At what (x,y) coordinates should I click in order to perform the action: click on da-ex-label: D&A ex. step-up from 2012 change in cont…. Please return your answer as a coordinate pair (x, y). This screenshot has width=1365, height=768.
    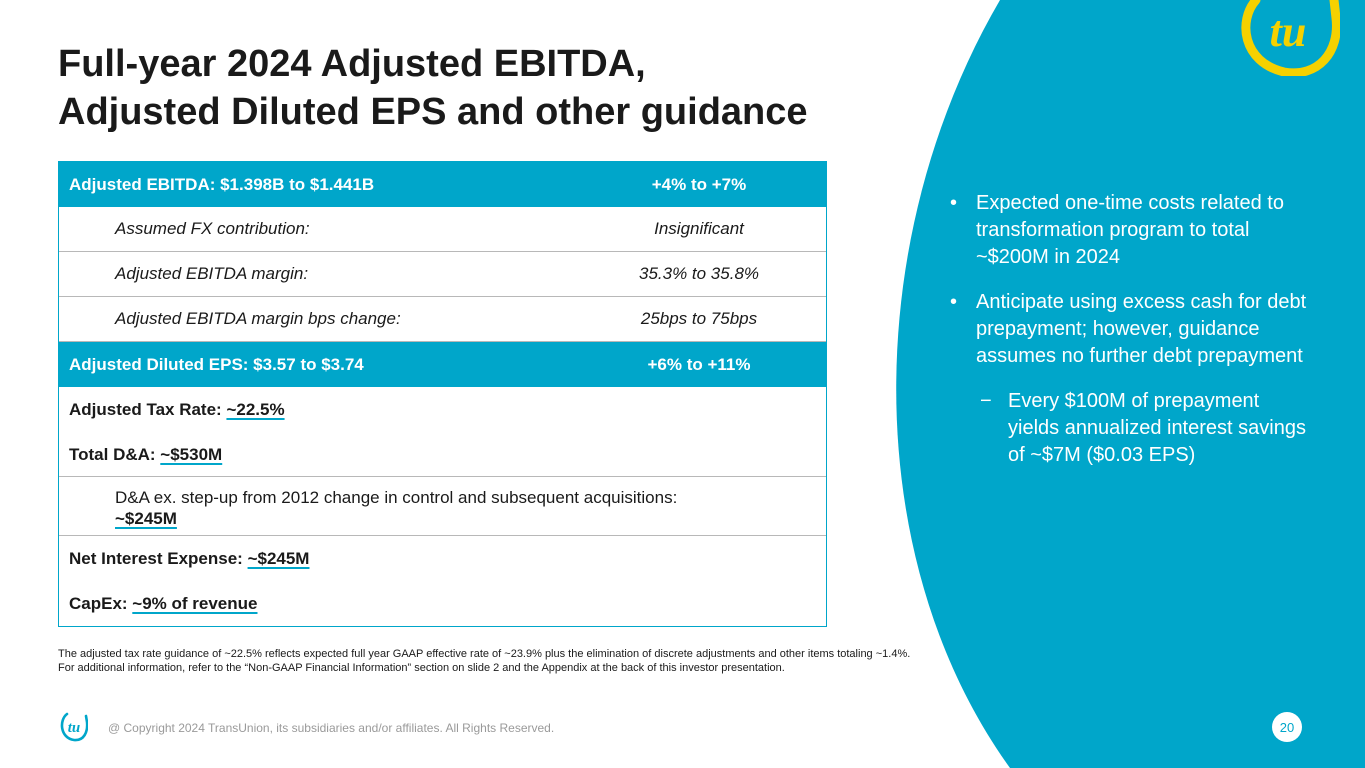
    Looking at the image, I should click on (396, 497).